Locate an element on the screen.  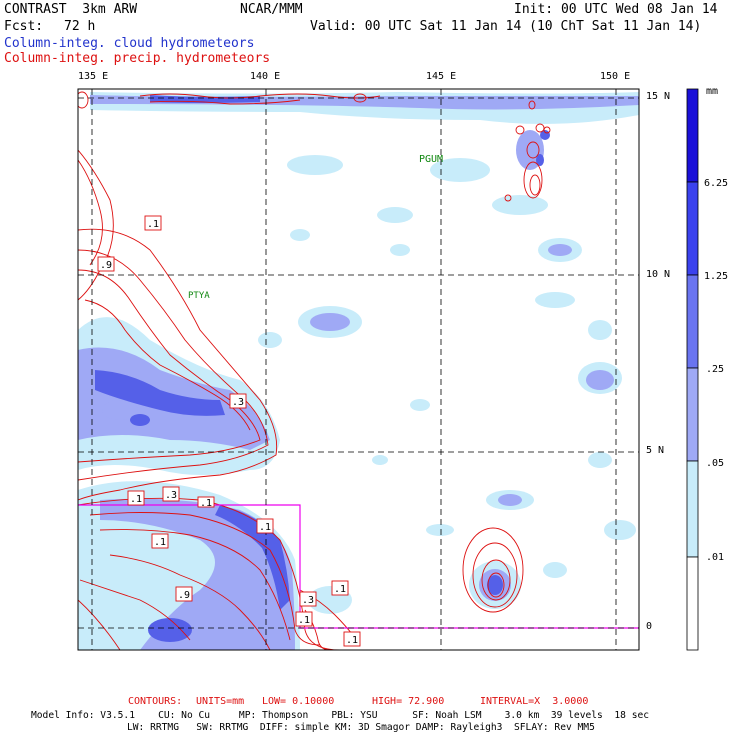
field-precip-hydrometeors: Column-integ. precip. hydrometeors is located at coordinates (137, 58).